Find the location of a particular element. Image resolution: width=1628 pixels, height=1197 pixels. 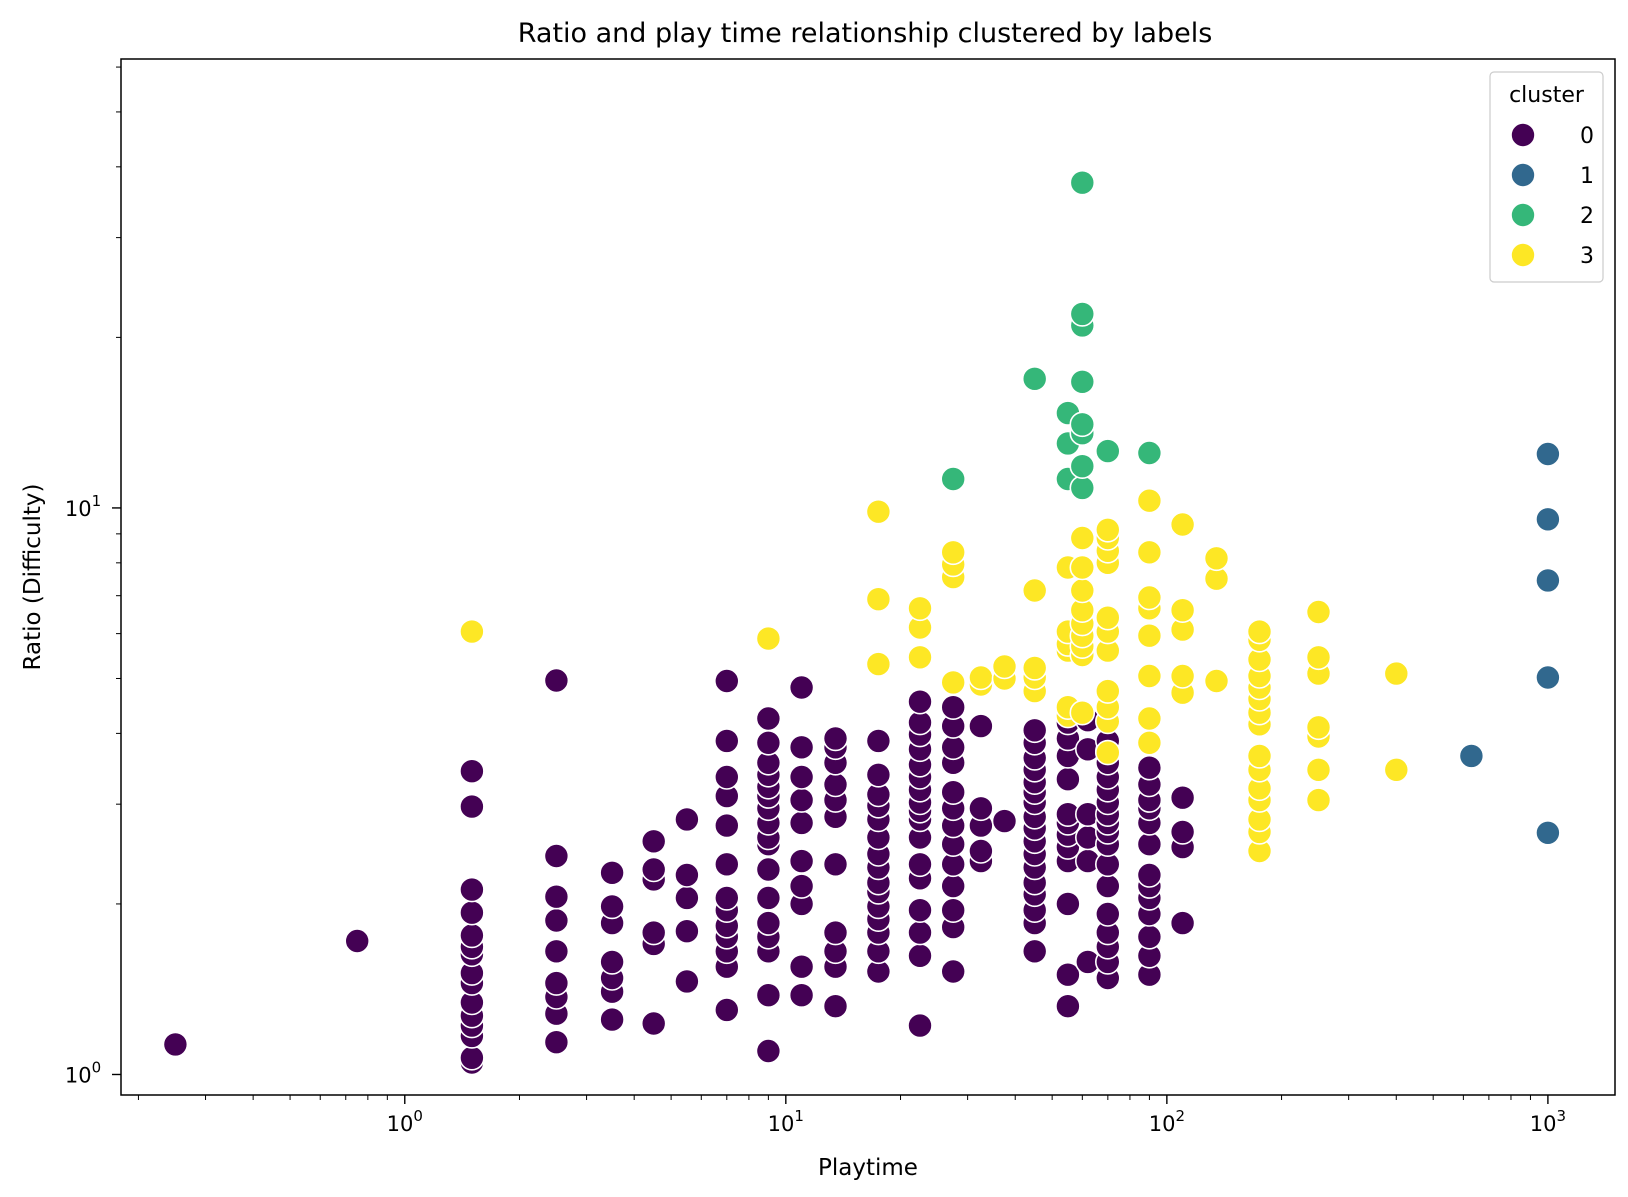

legend-title: cluster is located at coordinates (1547, 95).